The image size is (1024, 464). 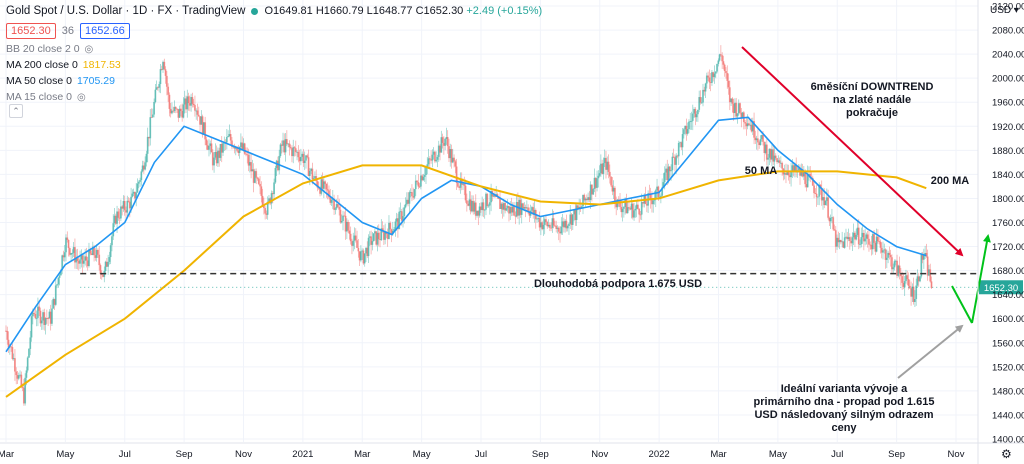 I want to click on ask-button: 1652.66, so click(x=105, y=31).